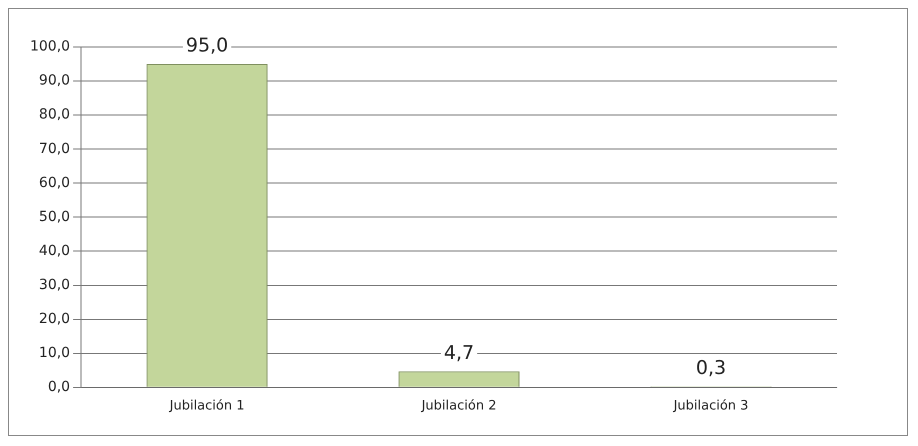  Describe the element at coordinates (458, 406) in the screenshot. I see `x-tick-label: Jubilación 2` at that location.